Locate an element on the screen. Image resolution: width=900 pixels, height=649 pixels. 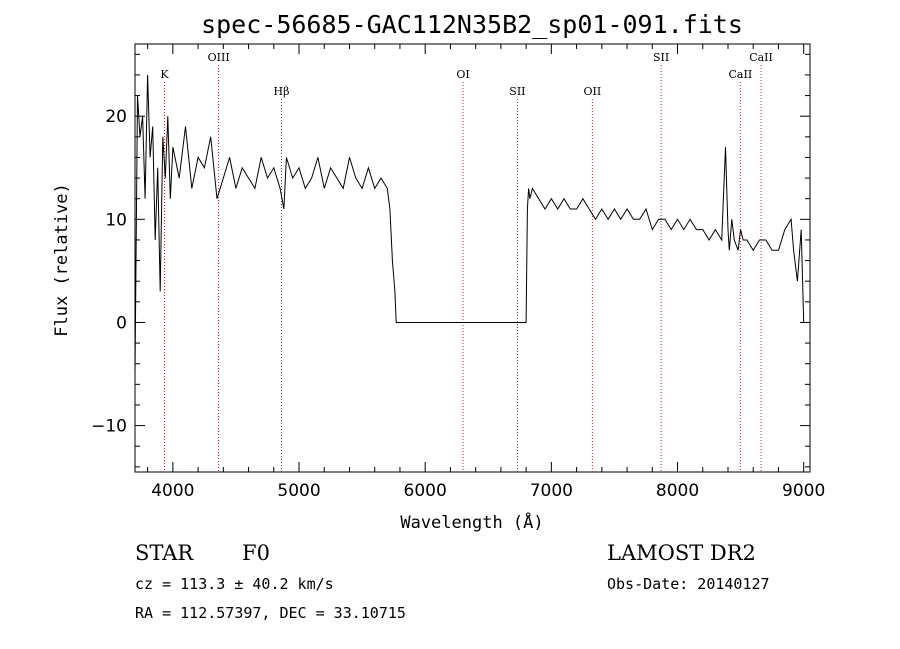
emission-line-label: OIII is located at coordinates (219, 57).